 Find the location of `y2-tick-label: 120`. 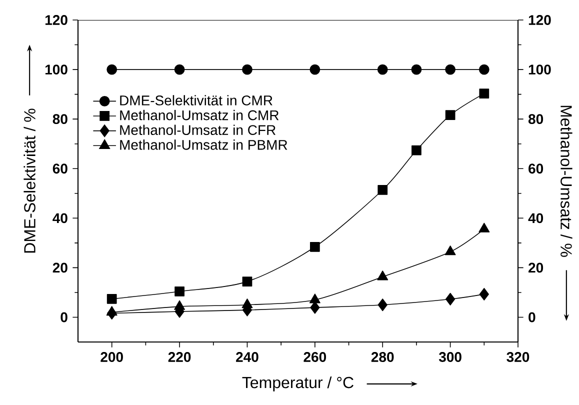

y2-tick-label: 120 is located at coordinates (539, 20).